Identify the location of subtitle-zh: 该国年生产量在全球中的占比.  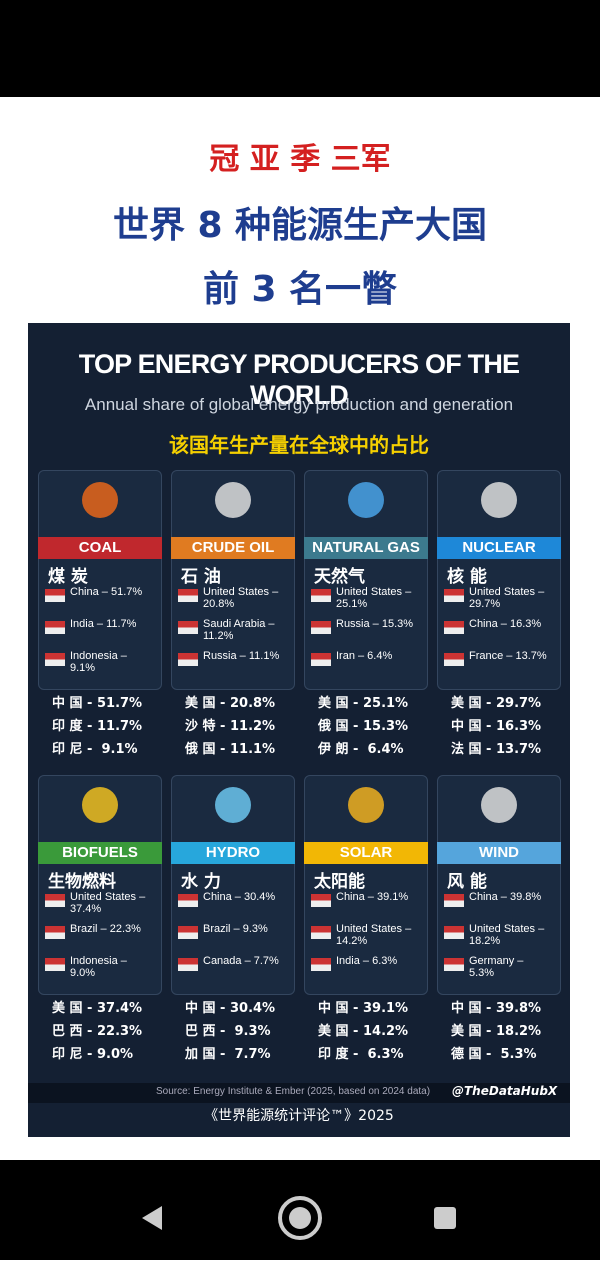
(299, 445).